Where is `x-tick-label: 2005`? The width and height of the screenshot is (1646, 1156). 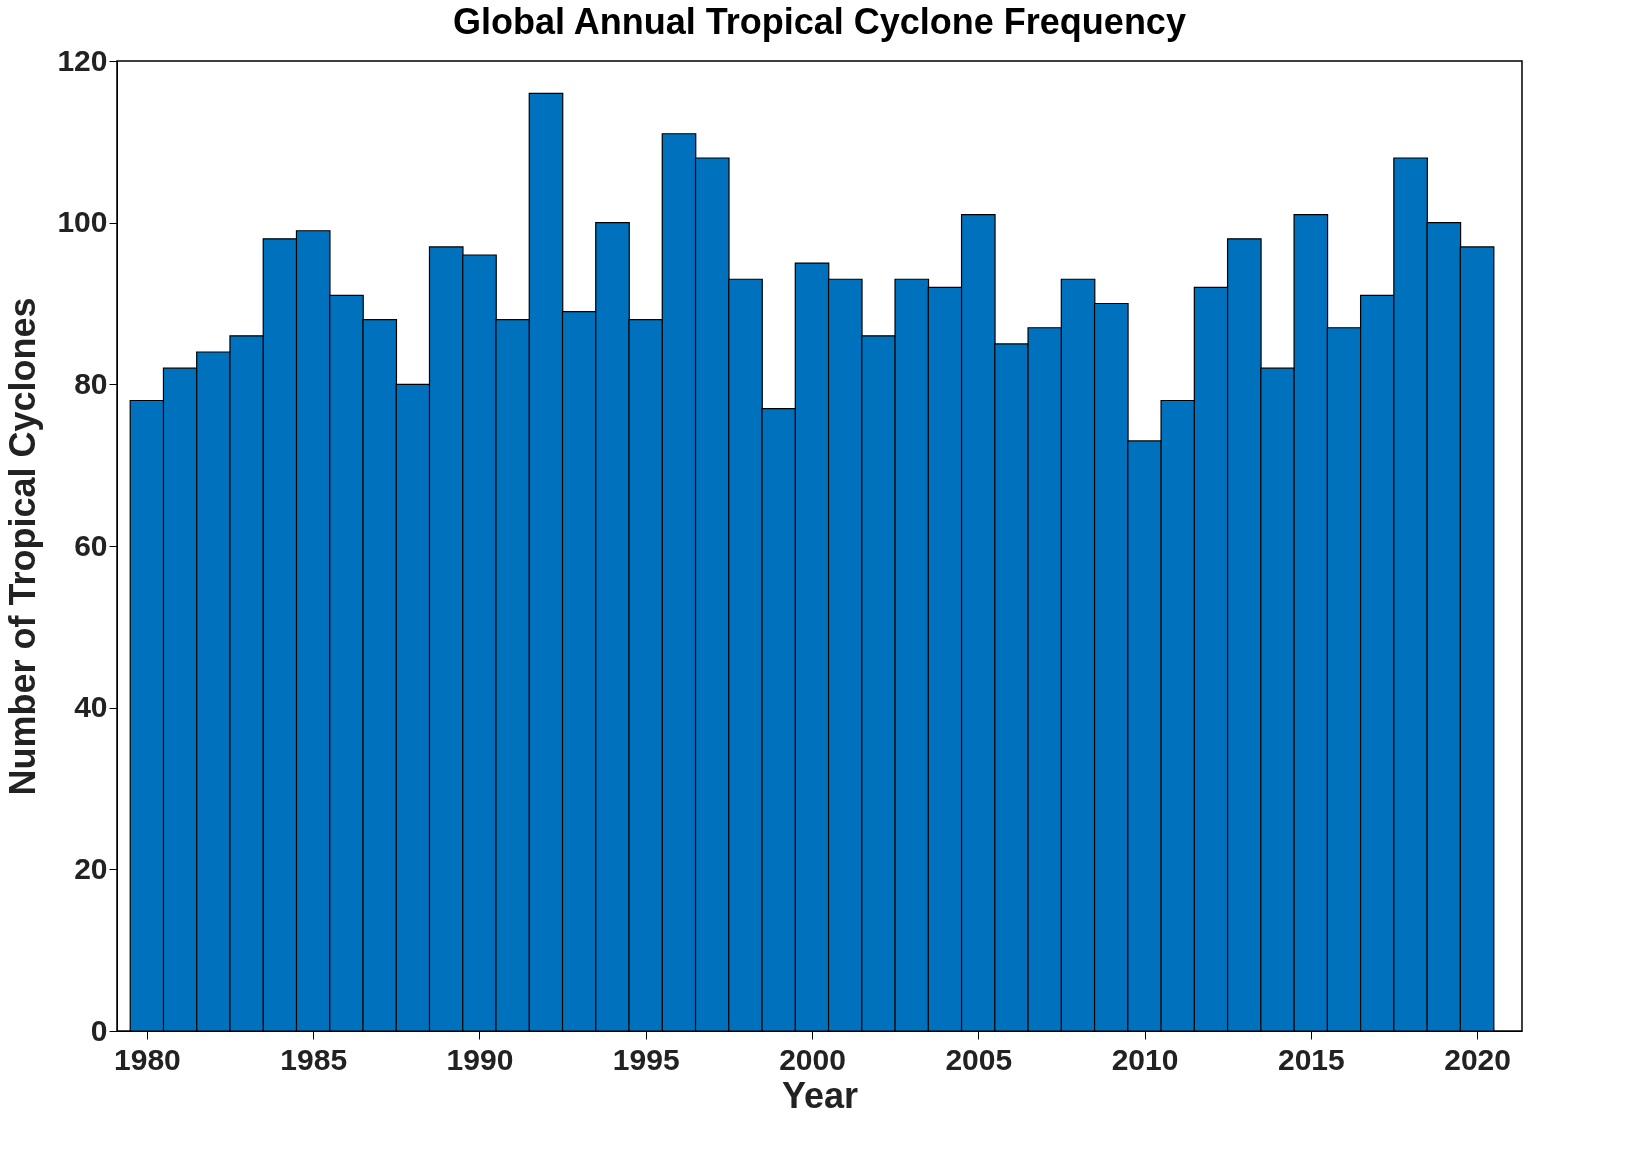
x-tick-label: 2005 is located at coordinates (979, 1059).